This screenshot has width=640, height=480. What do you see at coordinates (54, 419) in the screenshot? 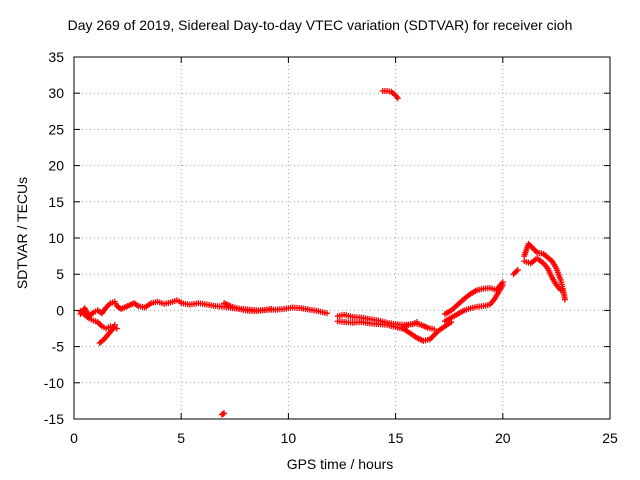
I see `y-tick-label: -15` at bounding box center [54, 419].